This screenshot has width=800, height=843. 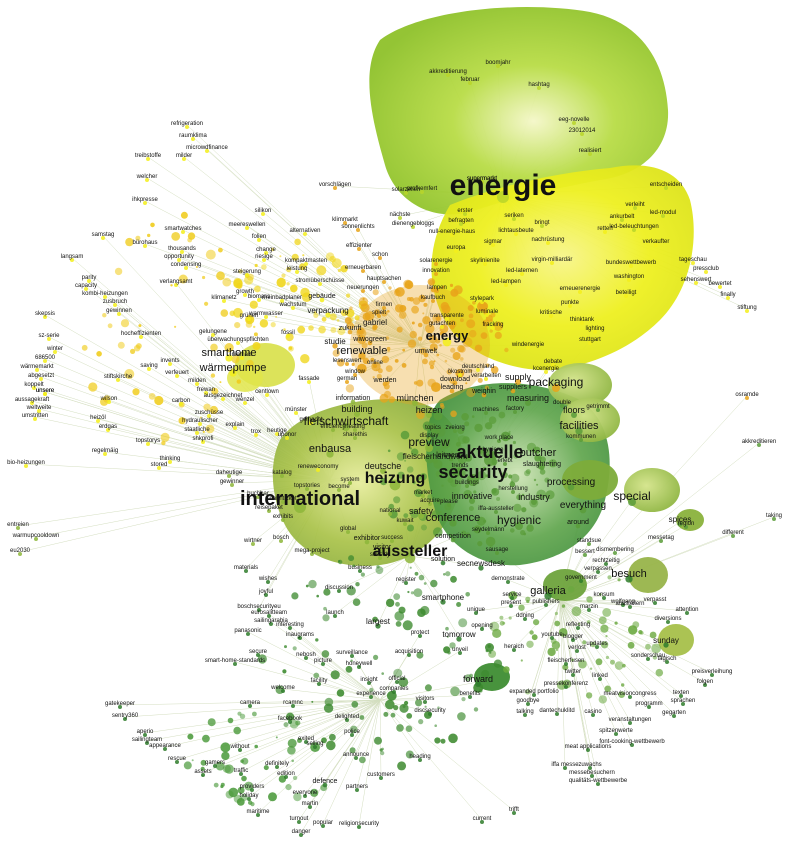 I want to click on node-label: sailingteam, so click(x=147, y=740).